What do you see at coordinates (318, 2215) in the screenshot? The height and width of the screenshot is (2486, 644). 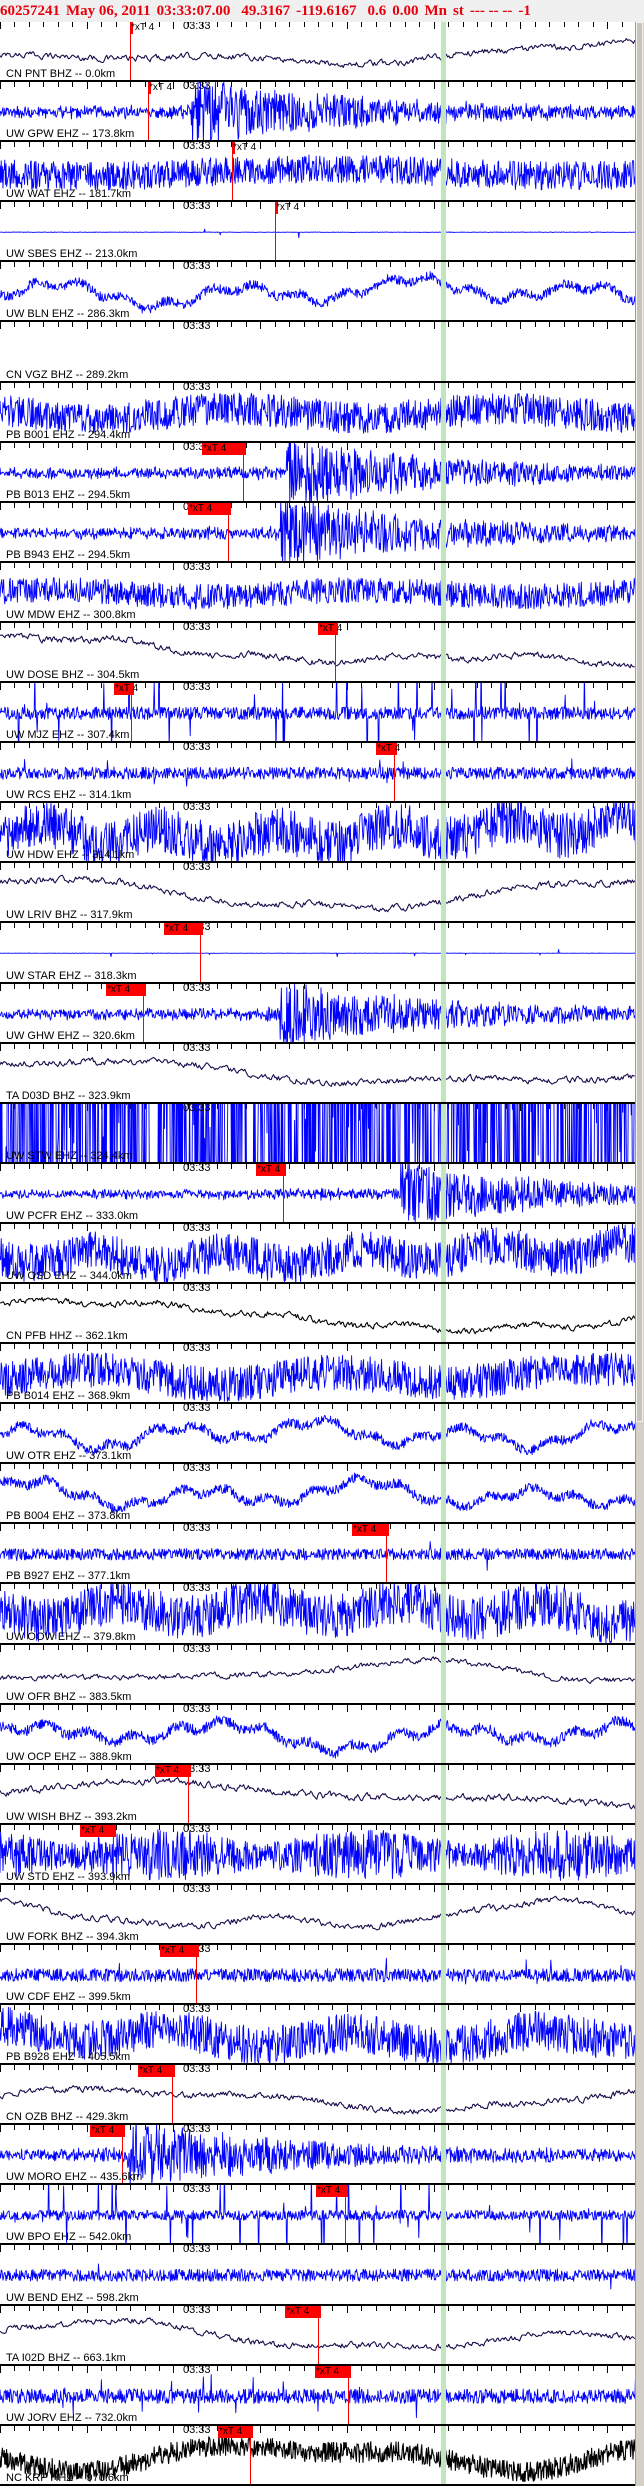 I see `trace-panel: 03:33 *xT 4 UW BPO EHZ -- 542.0km` at bounding box center [318, 2215].